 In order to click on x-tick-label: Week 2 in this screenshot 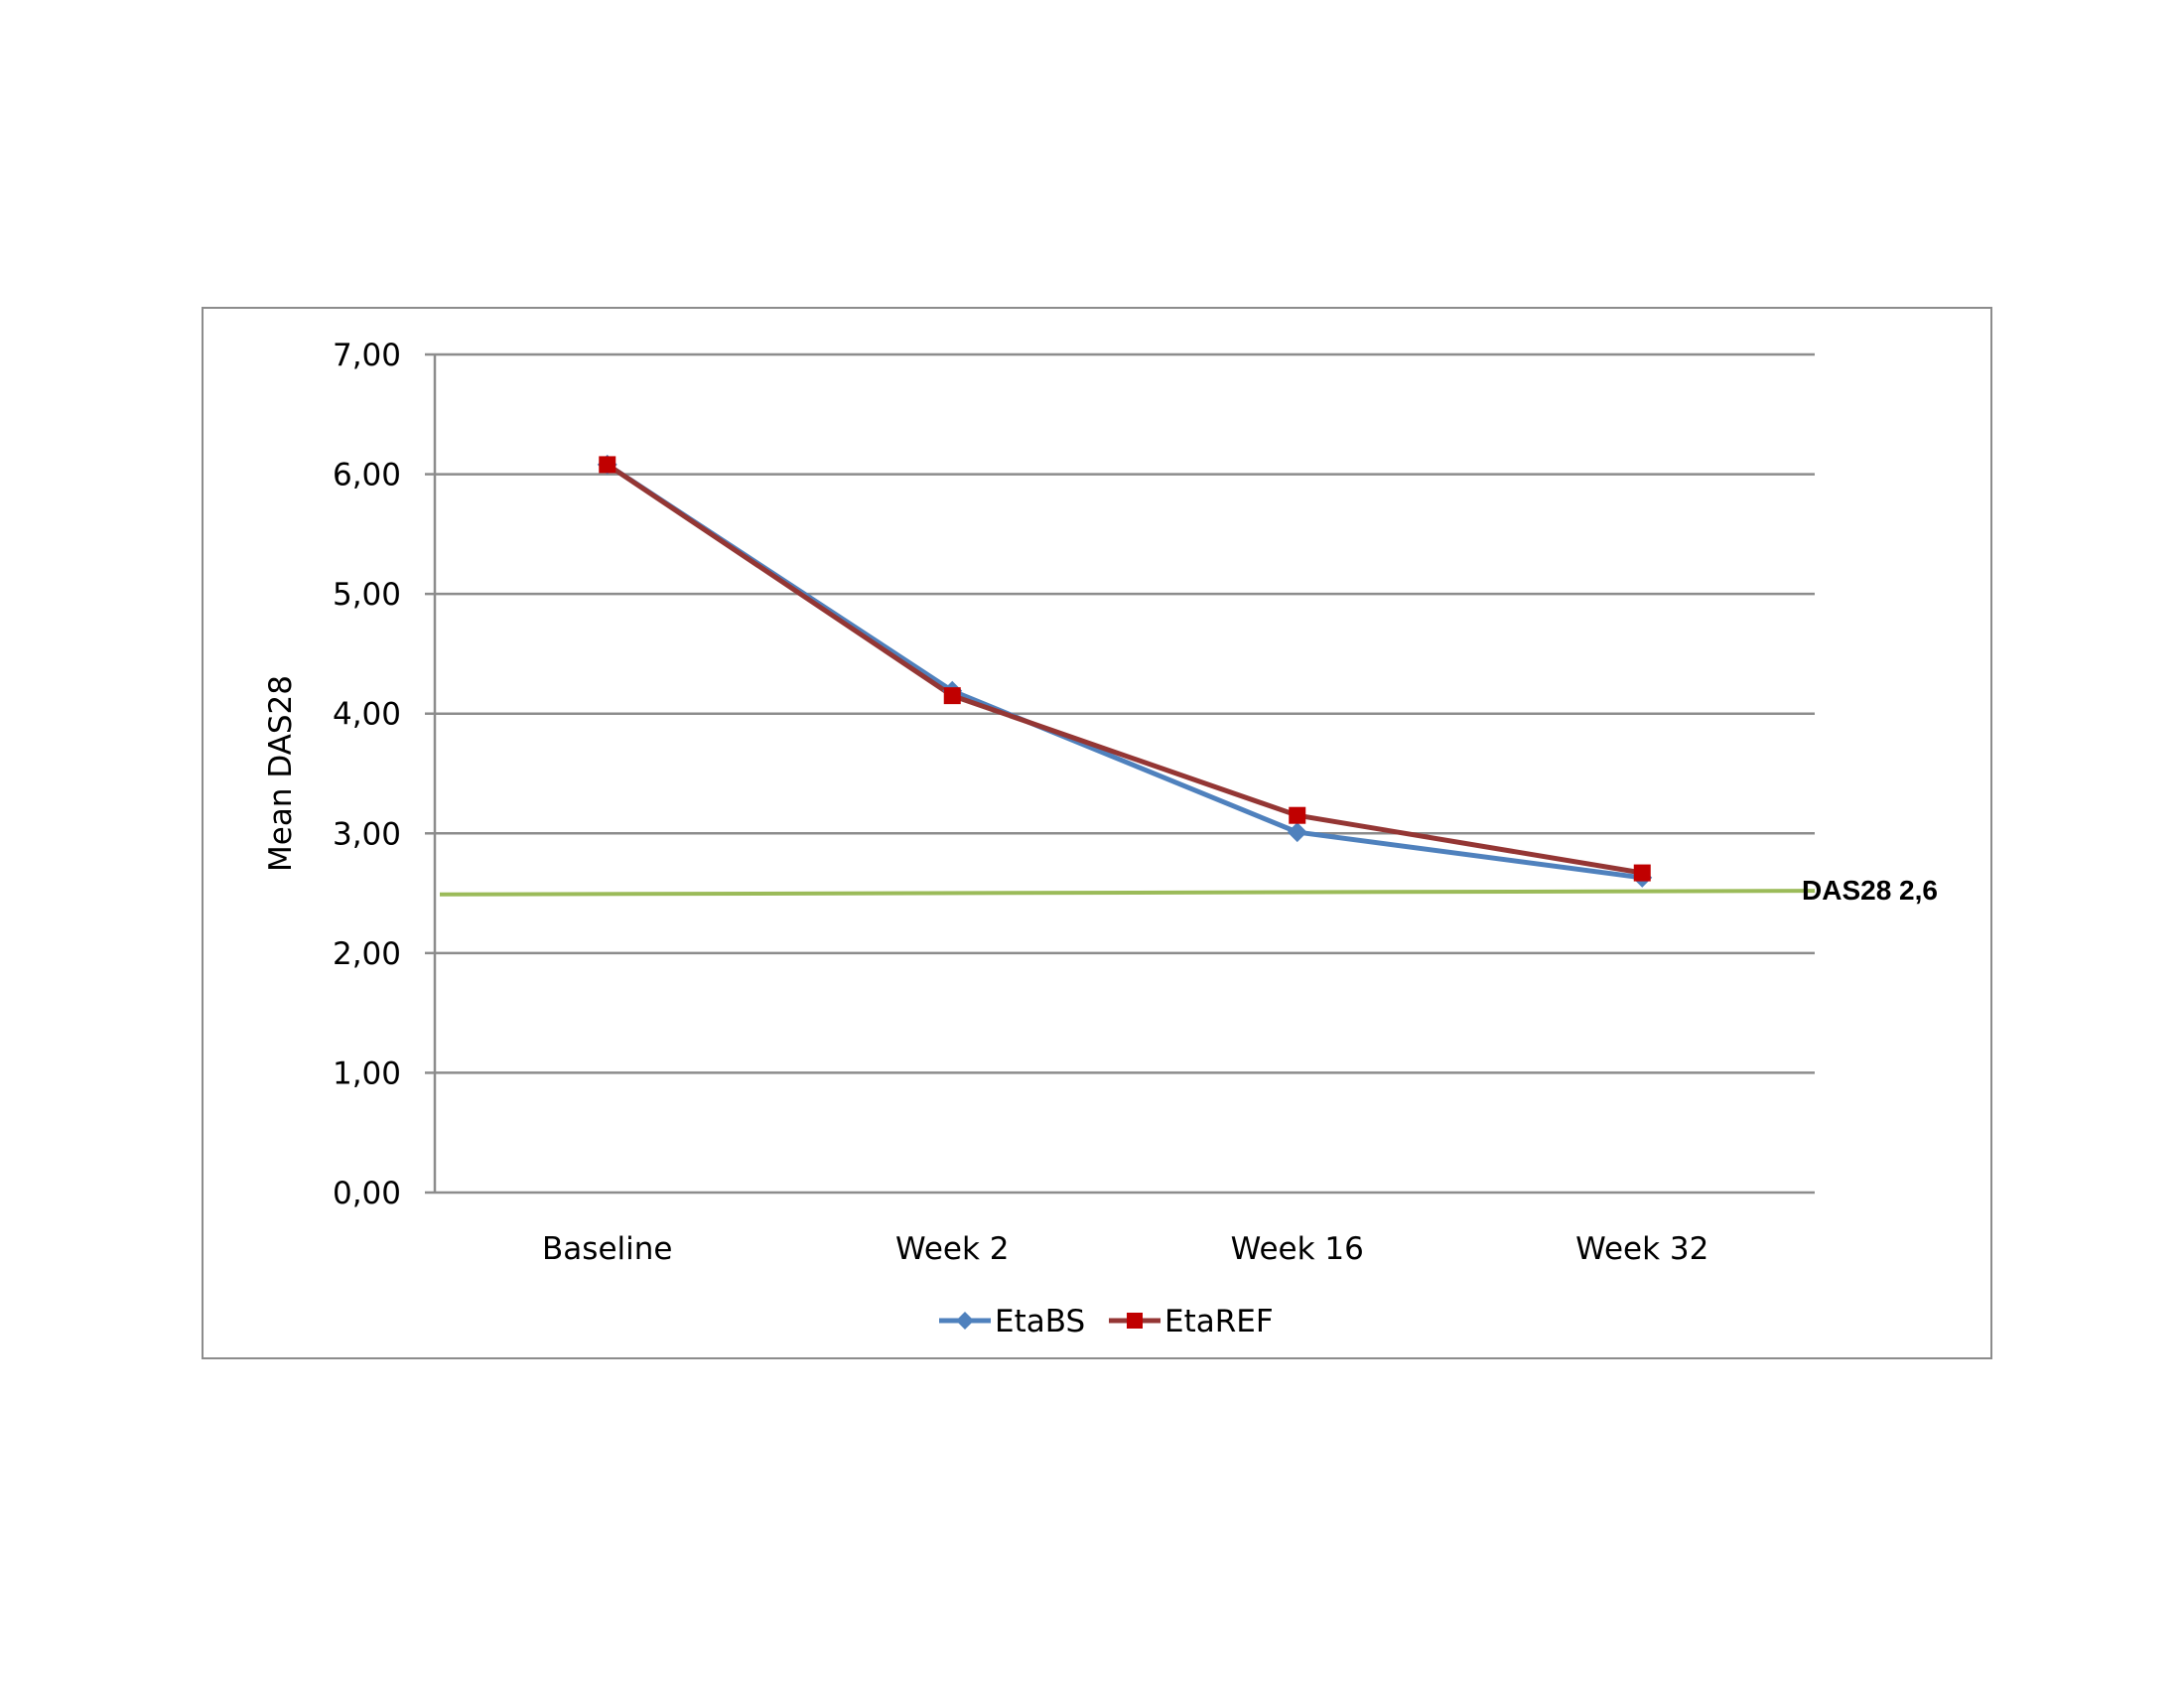, I will do `click(952, 1249)`.